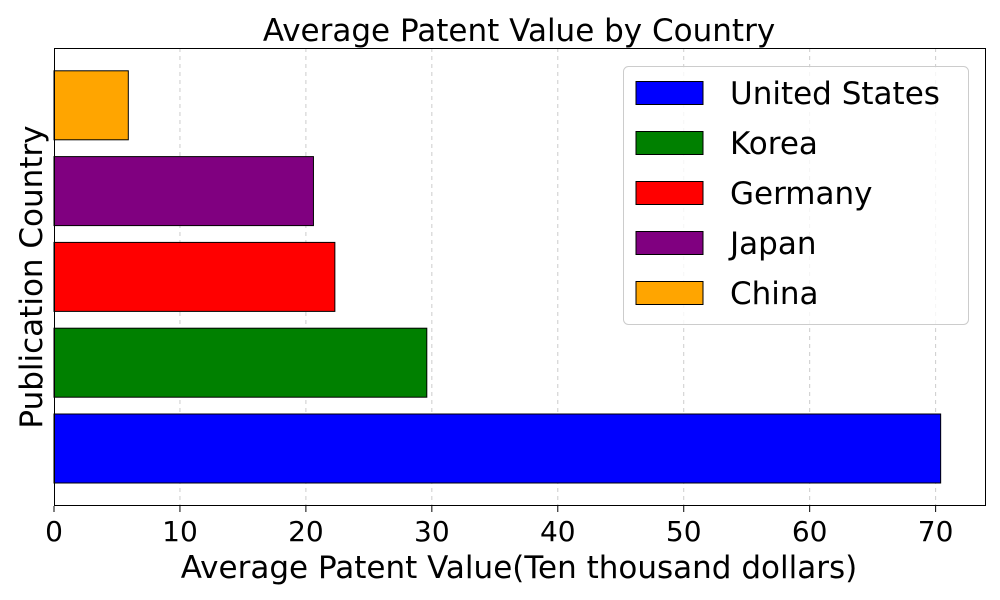 The height and width of the screenshot is (600, 1000). I want to click on legend: United States Korea Germany Japan China, so click(796, 195).